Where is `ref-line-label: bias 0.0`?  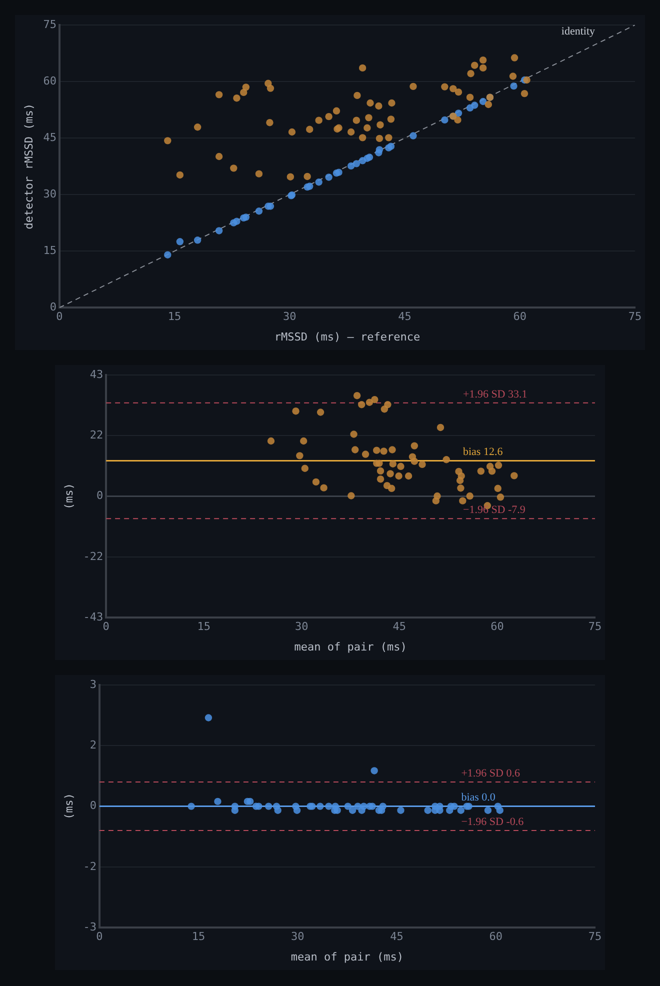 ref-line-label: bias 0.0 is located at coordinates (478, 798).